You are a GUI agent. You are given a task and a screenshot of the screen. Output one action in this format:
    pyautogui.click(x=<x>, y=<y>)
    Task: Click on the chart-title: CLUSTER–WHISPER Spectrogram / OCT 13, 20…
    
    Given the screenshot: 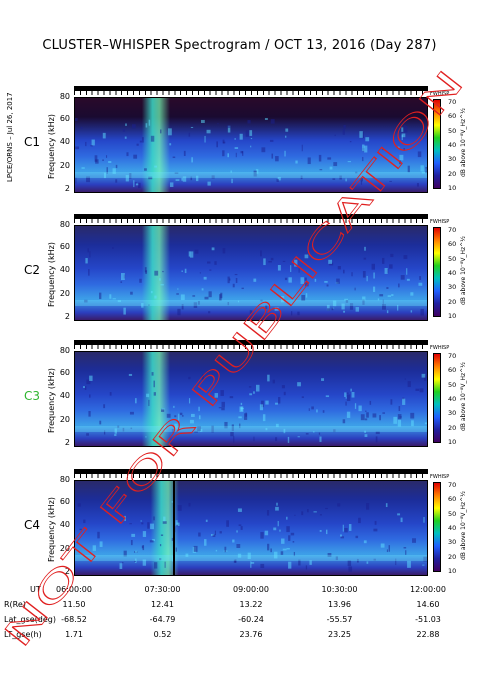 What is the action you would take?
    pyautogui.click(x=239, y=45)
    